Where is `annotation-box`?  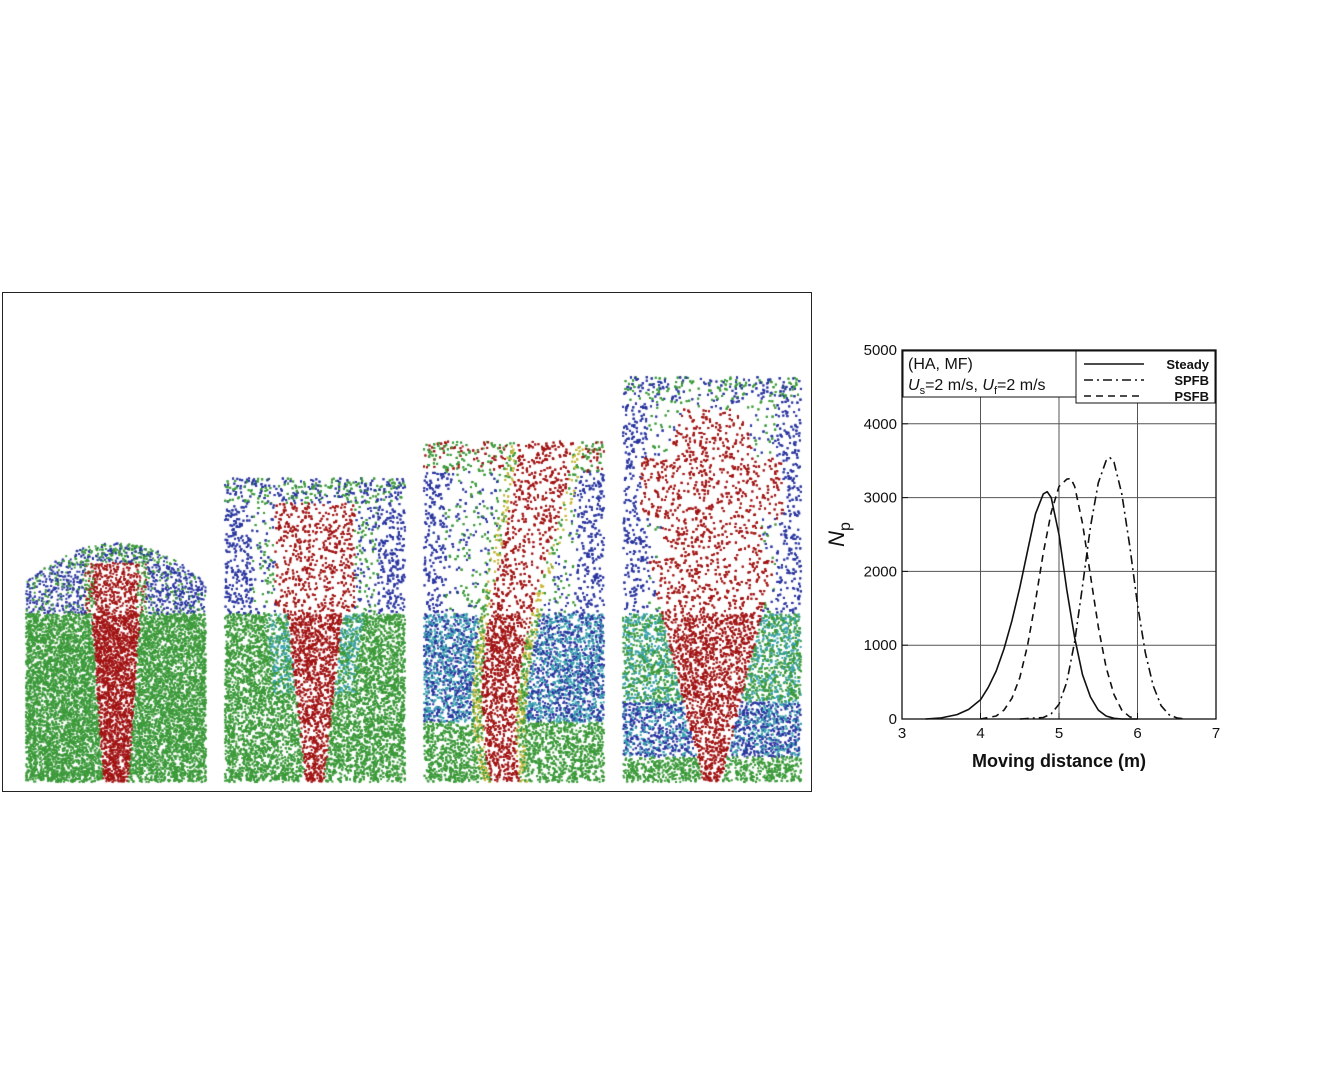
annotation-box is located at coordinates (996, 374).